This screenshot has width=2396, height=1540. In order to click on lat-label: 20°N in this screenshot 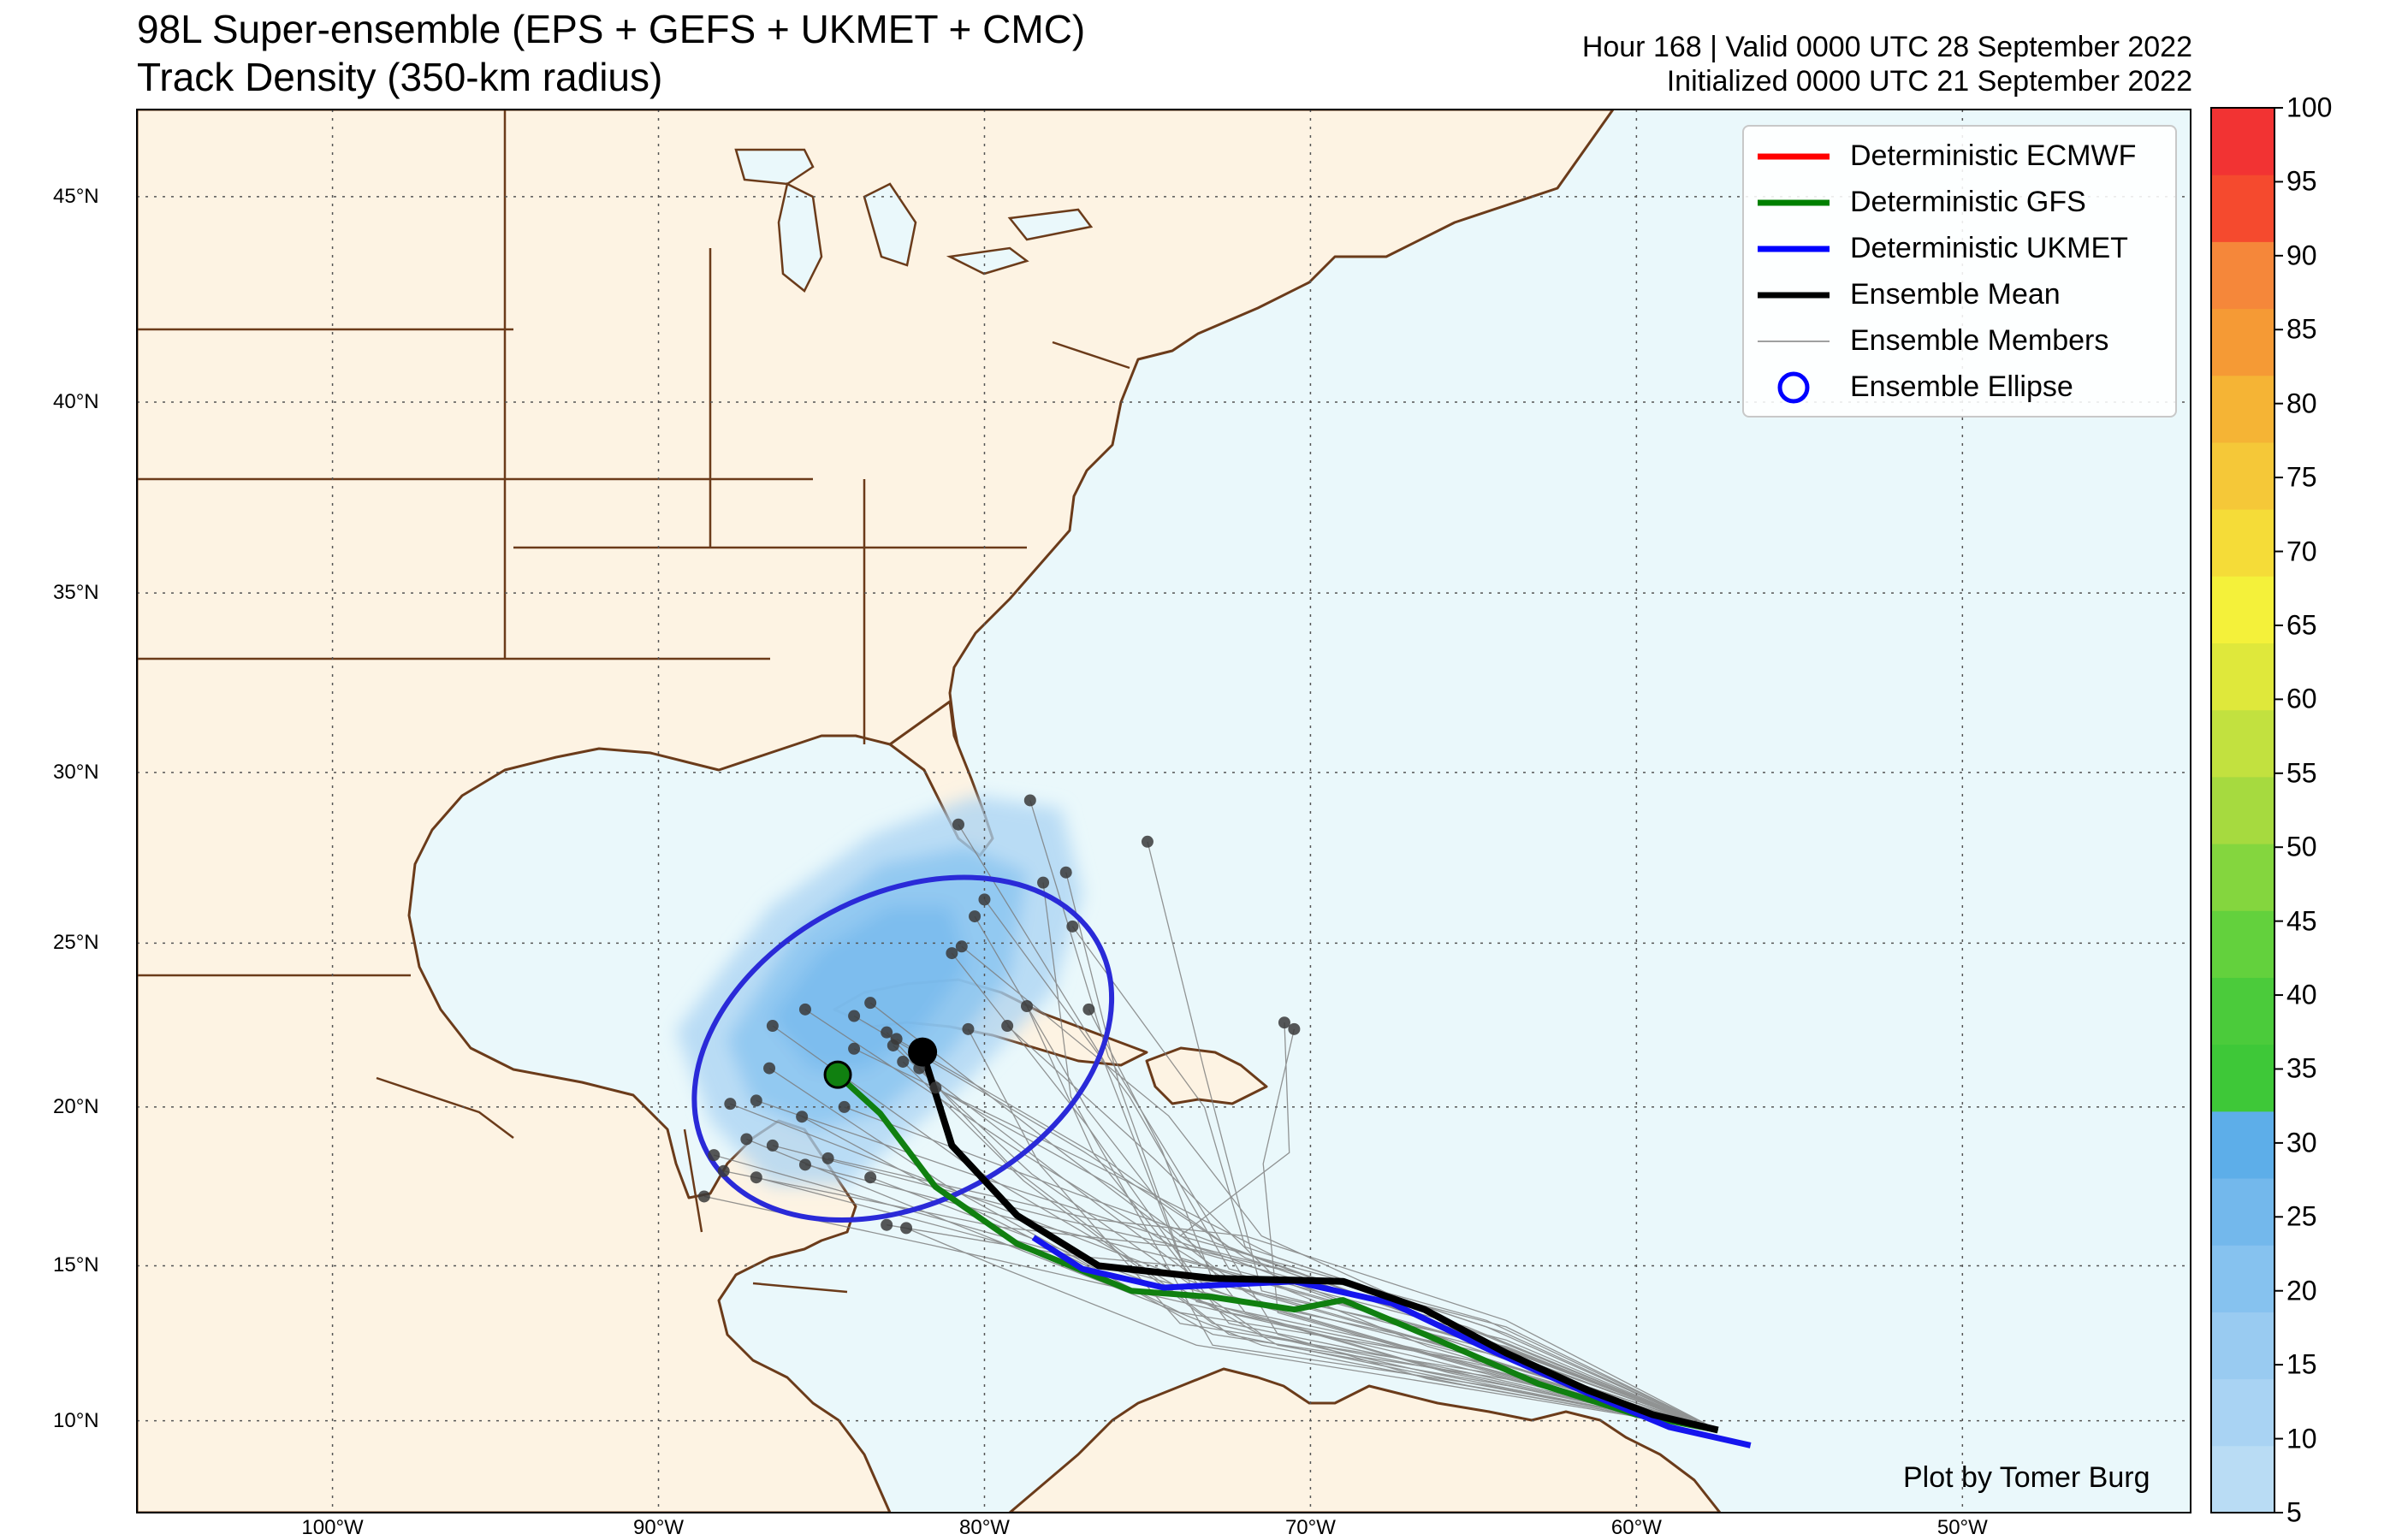, I will do `click(76, 1106)`.